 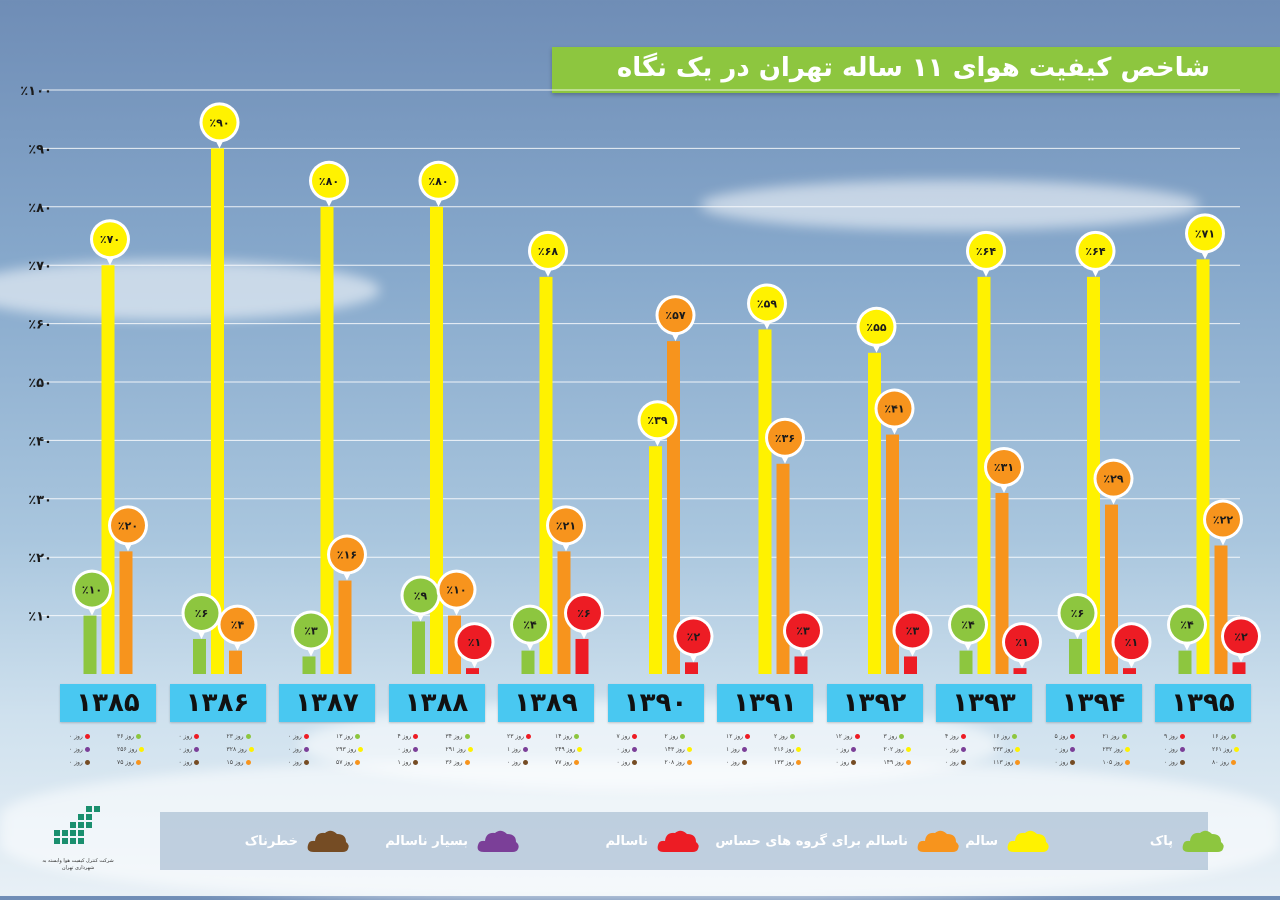 What do you see at coordinates (127, 749) in the screenshot?
I see `day-count-text: ۲۵۶ روز` at bounding box center [127, 749].